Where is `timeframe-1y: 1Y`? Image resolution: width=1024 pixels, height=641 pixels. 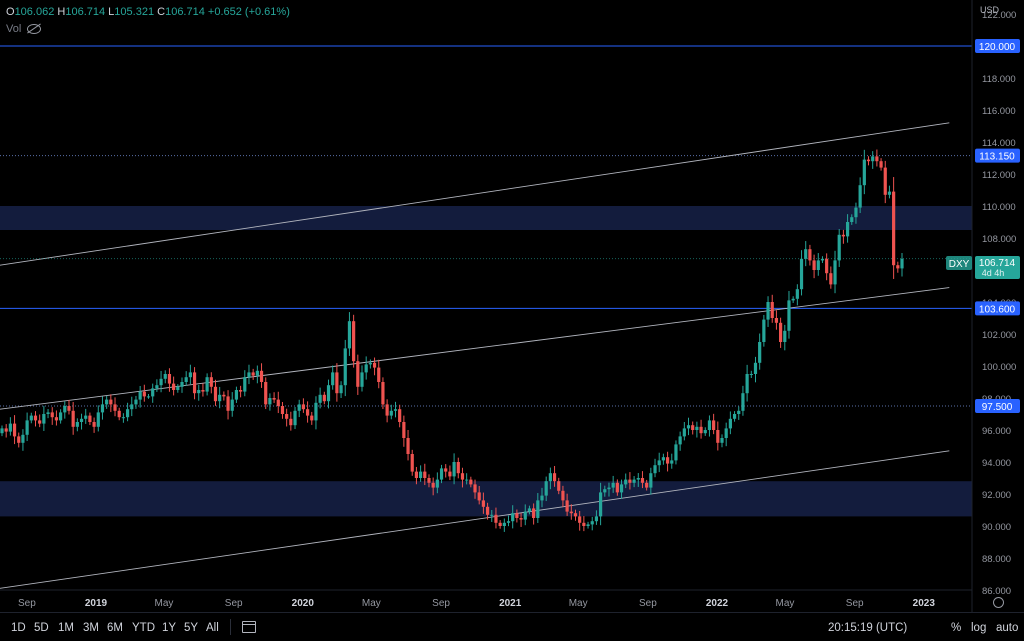 timeframe-1y: 1Y is located at coordinates (169, 628).